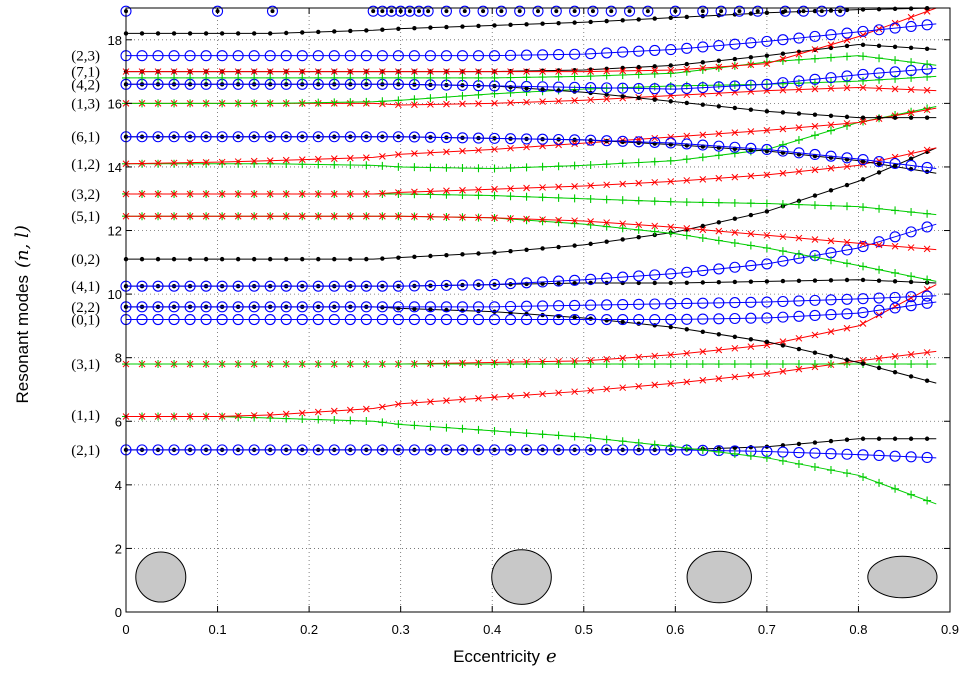  I want to click on y-axis-title-group: Resonant modes (n, l), so click(22, 314).